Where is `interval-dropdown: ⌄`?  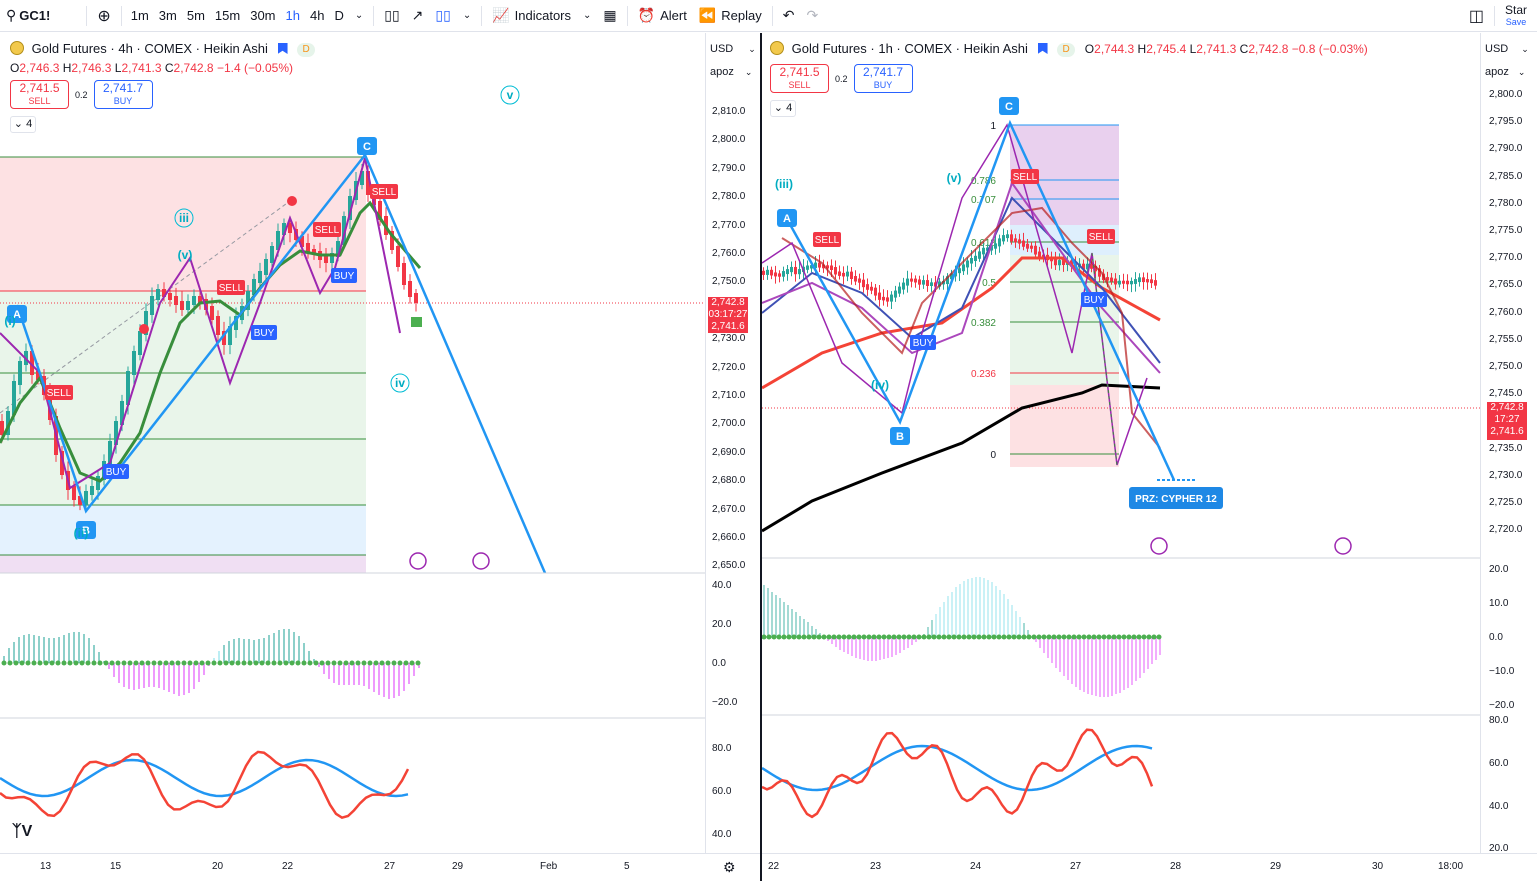 interval-dropdown: ⌄ is located at coordinates (359, 16).